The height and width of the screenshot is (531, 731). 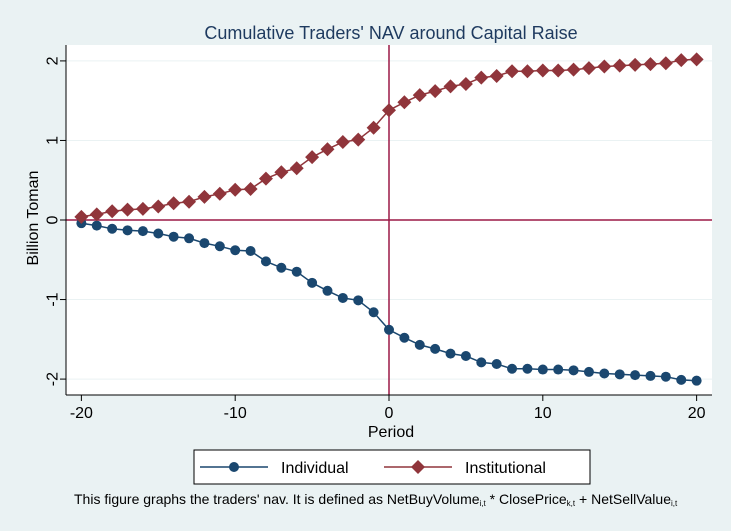 I want to click on x-tick-label: 0, so click(x=389, y=413).